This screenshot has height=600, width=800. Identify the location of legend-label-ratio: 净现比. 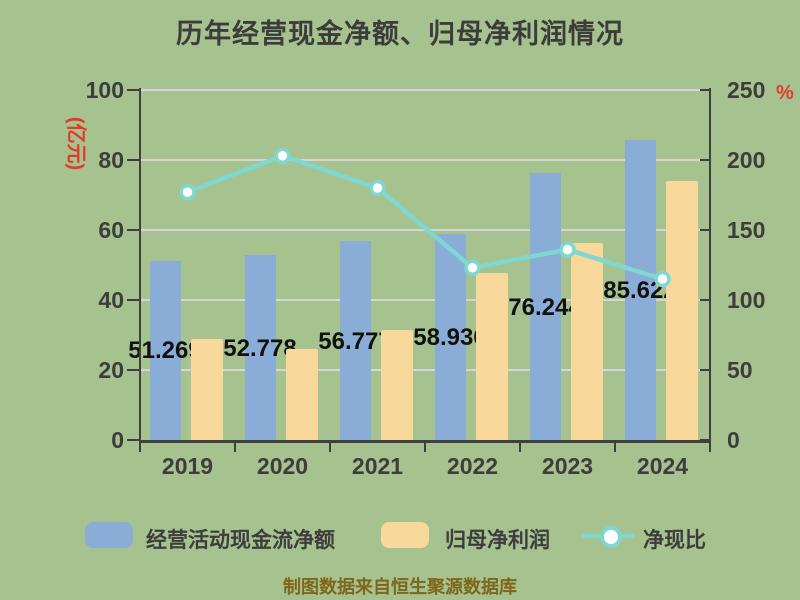
(674, 540).